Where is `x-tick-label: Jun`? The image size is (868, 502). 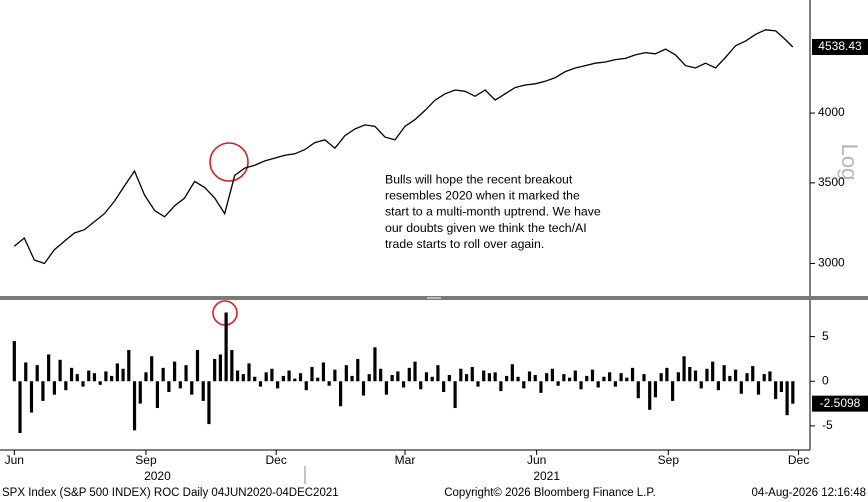
x-tick-label: Jun is located at coordinates (536, 460).